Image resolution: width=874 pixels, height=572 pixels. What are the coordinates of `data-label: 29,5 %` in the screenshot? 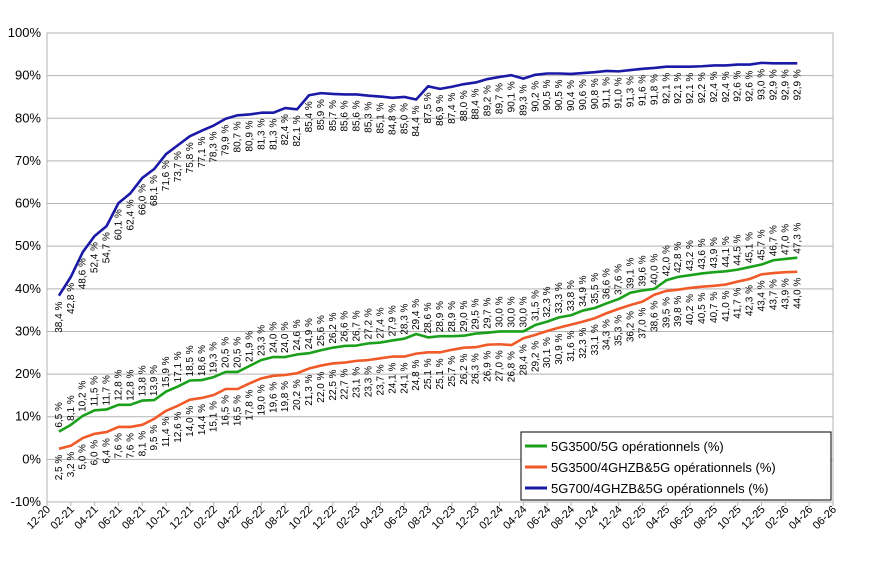 It's located at (476, 313).